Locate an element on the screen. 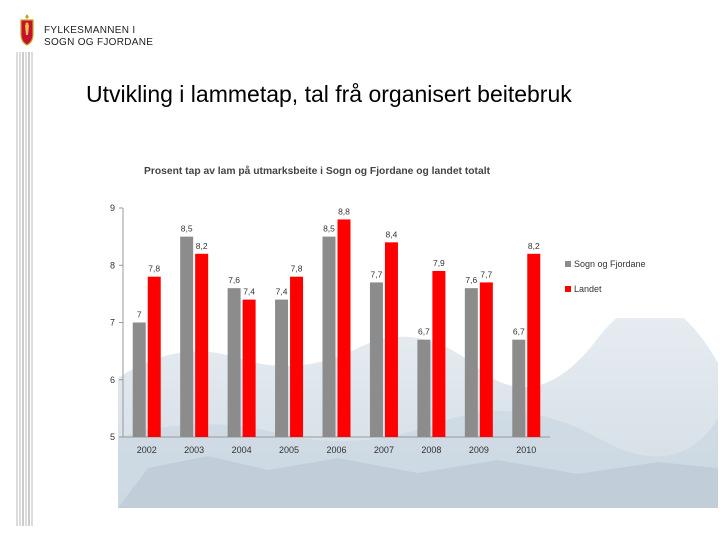 The width and height of the screenshot is (720, 540). data-label: 7 is located at coordinates (139, 315).